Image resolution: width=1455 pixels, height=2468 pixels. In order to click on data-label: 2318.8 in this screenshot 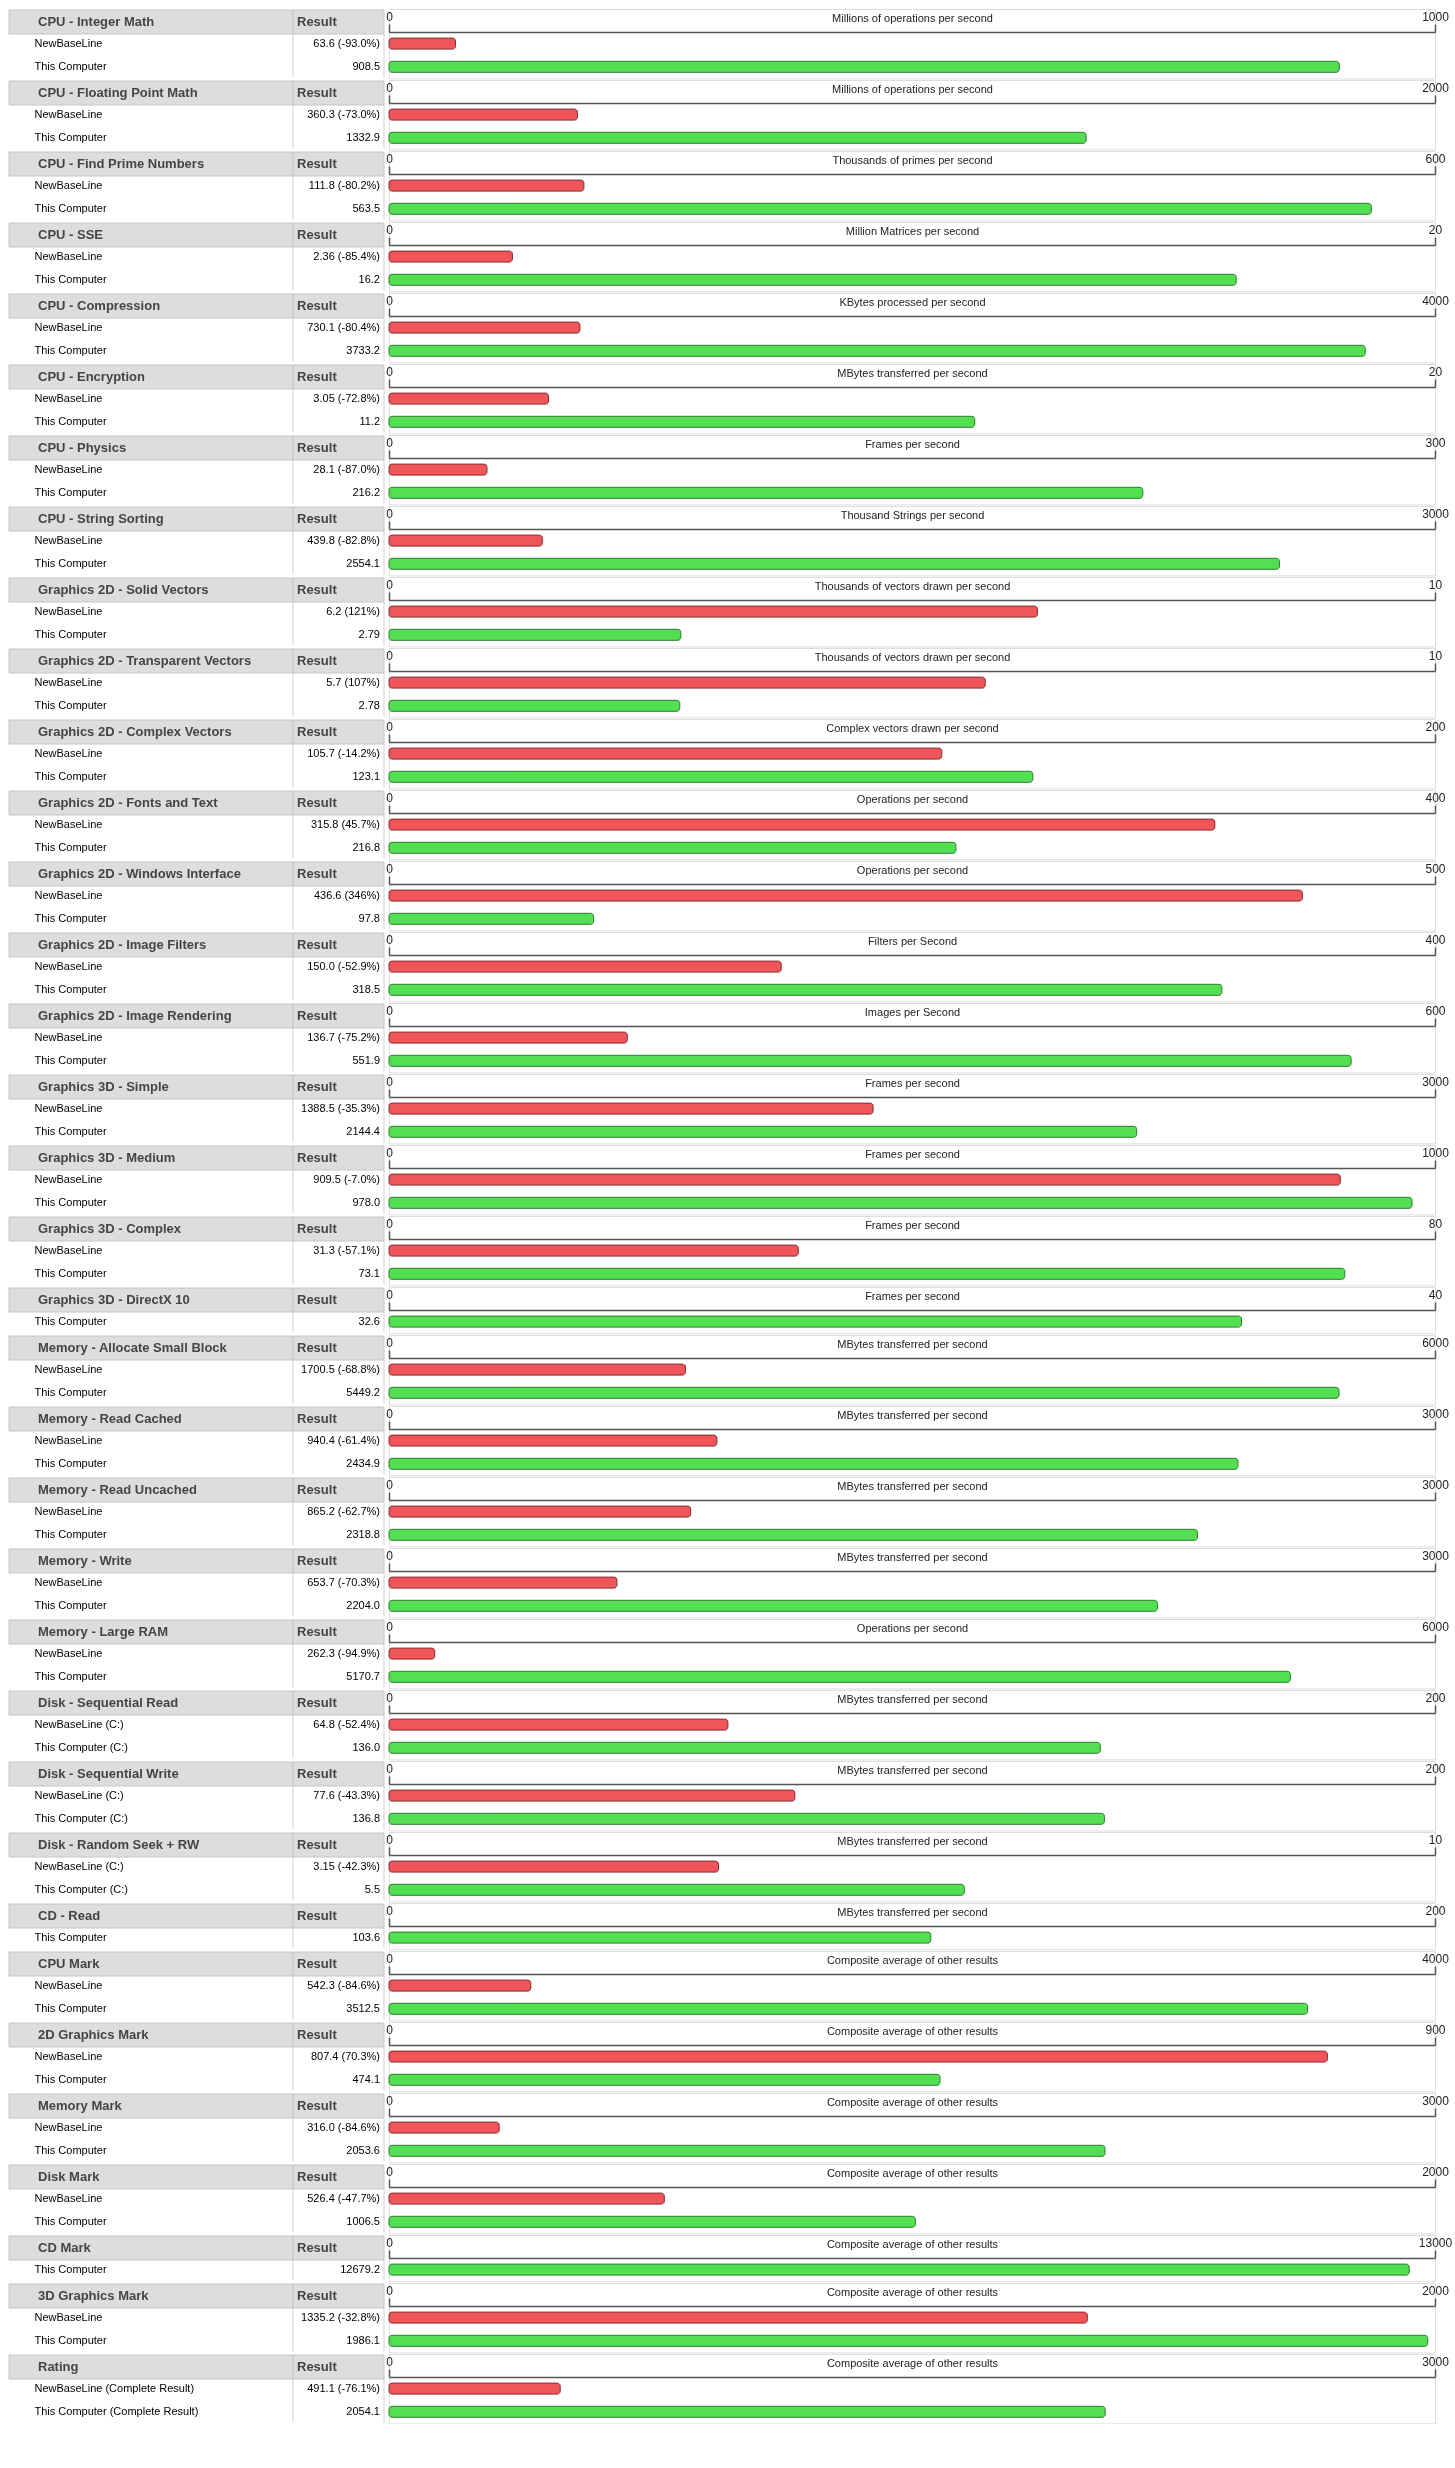, I will do `click(363, 1533)`.